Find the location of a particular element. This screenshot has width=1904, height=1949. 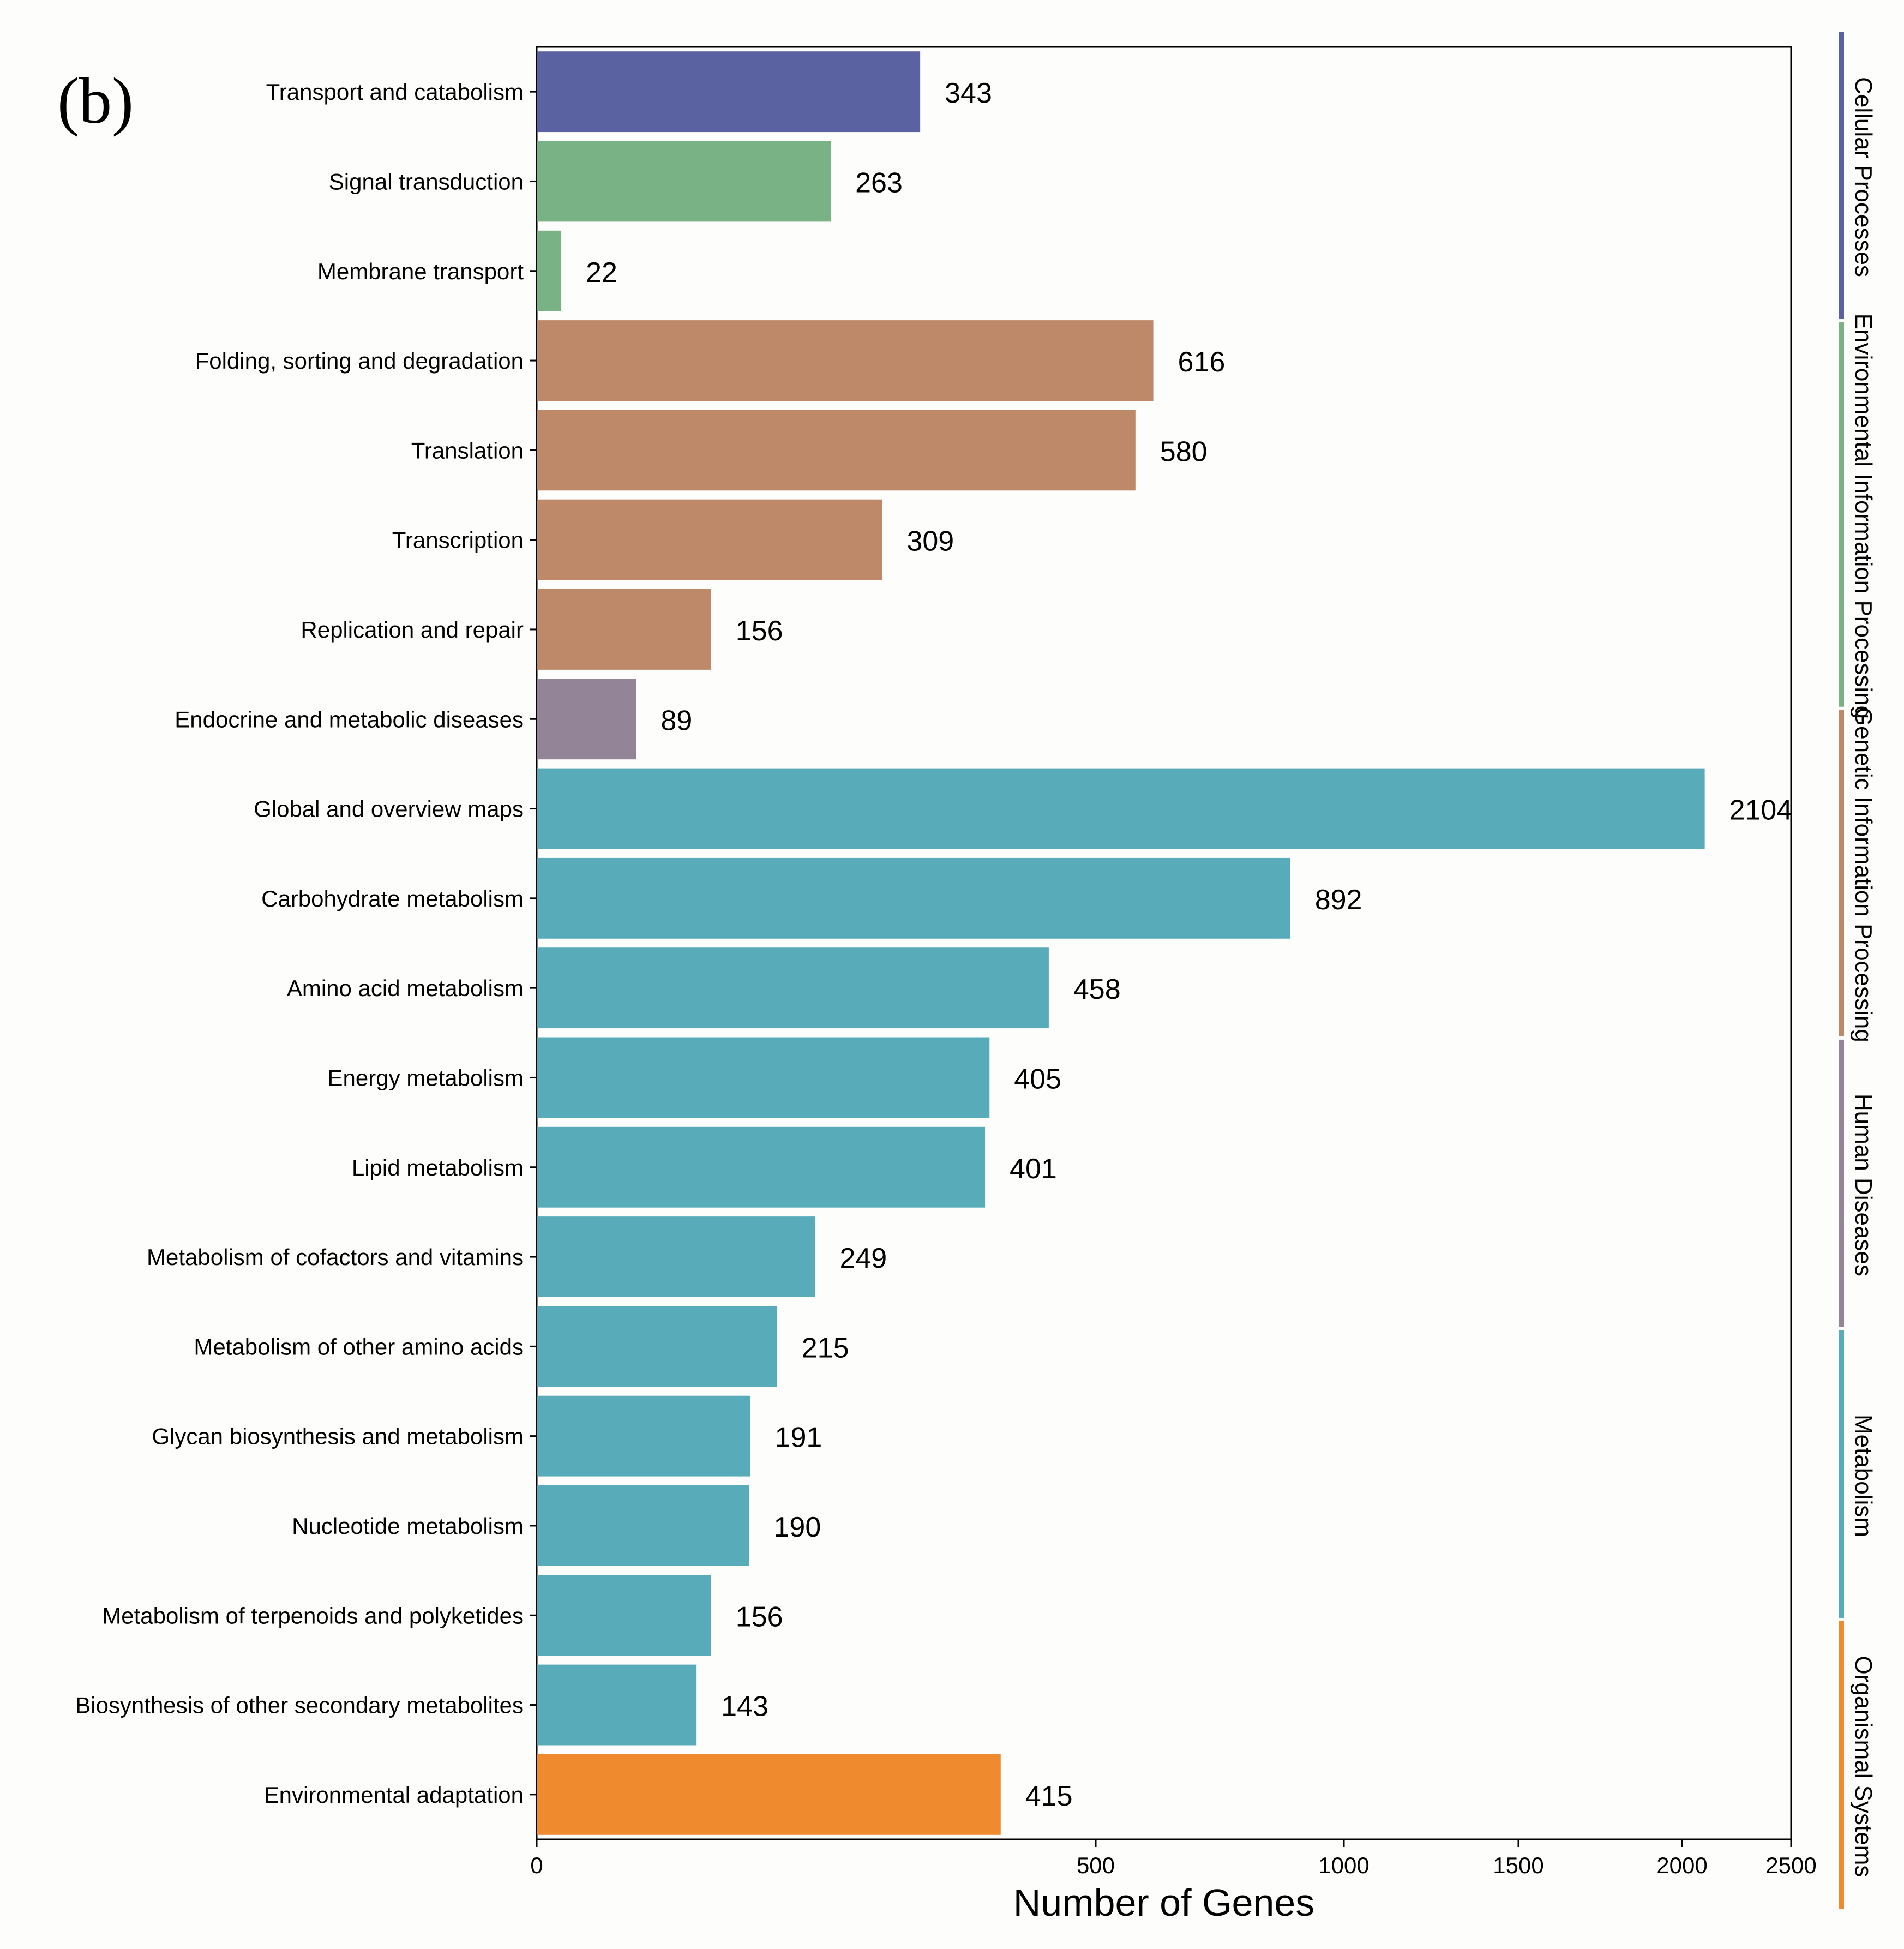

value-label-6: 156 is located at coordinates (760, 631).